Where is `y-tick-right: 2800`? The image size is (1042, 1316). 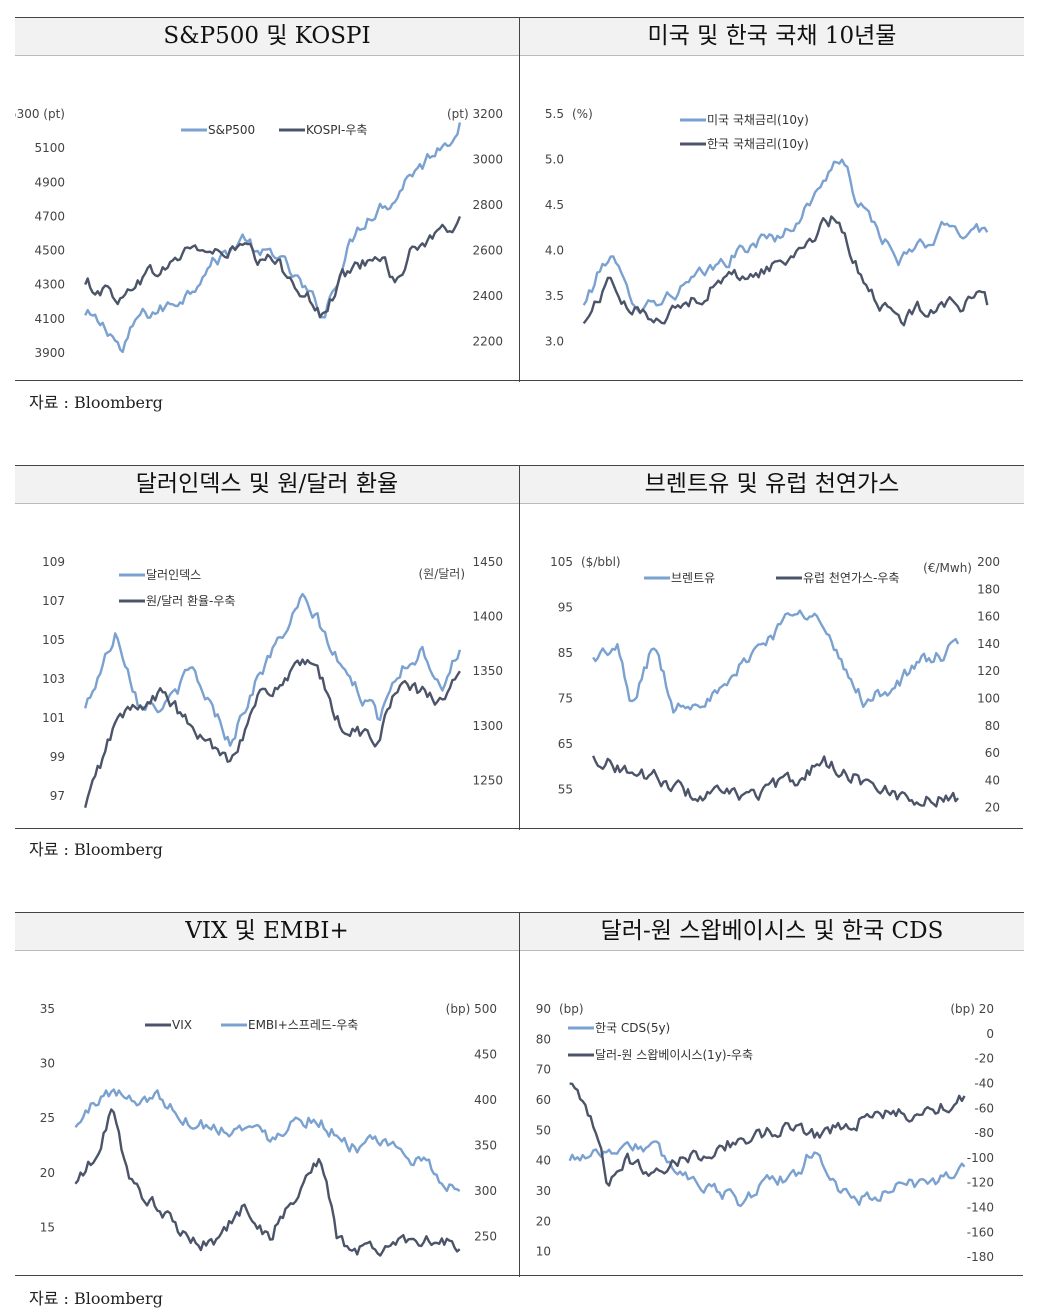 y-tick-right: 2800 is located at coordinates (487, 205).